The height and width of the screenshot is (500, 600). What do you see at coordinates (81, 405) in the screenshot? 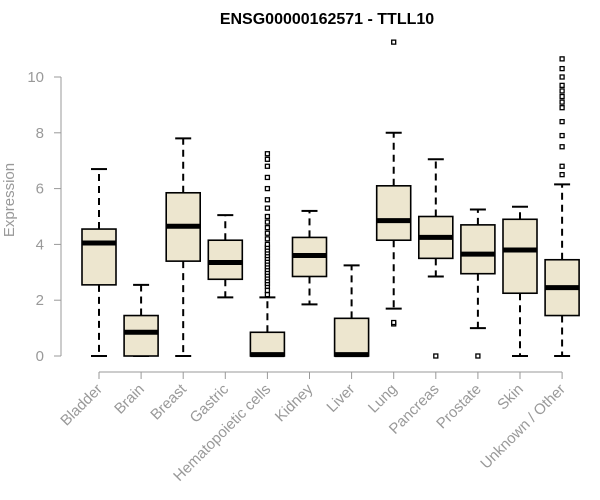
I see `x-category-label: Bladder` at bounding box center [81, 405].